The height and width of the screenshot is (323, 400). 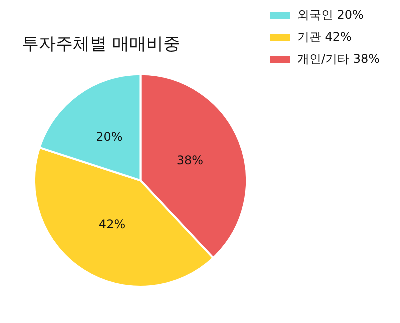 What do you see at coordinates (109, 137) in the screenshot?
I see `data-label: 20%` at bounding box center [109, 137].